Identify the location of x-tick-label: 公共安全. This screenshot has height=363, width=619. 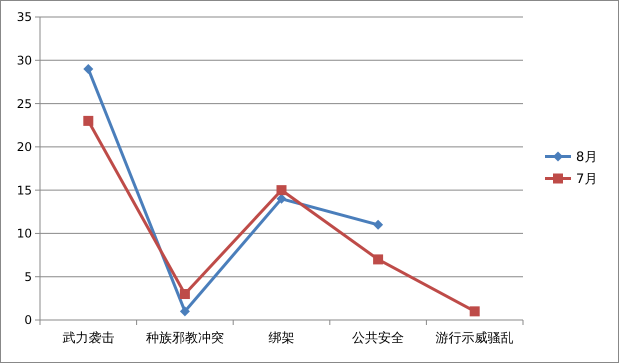
(378, 338).